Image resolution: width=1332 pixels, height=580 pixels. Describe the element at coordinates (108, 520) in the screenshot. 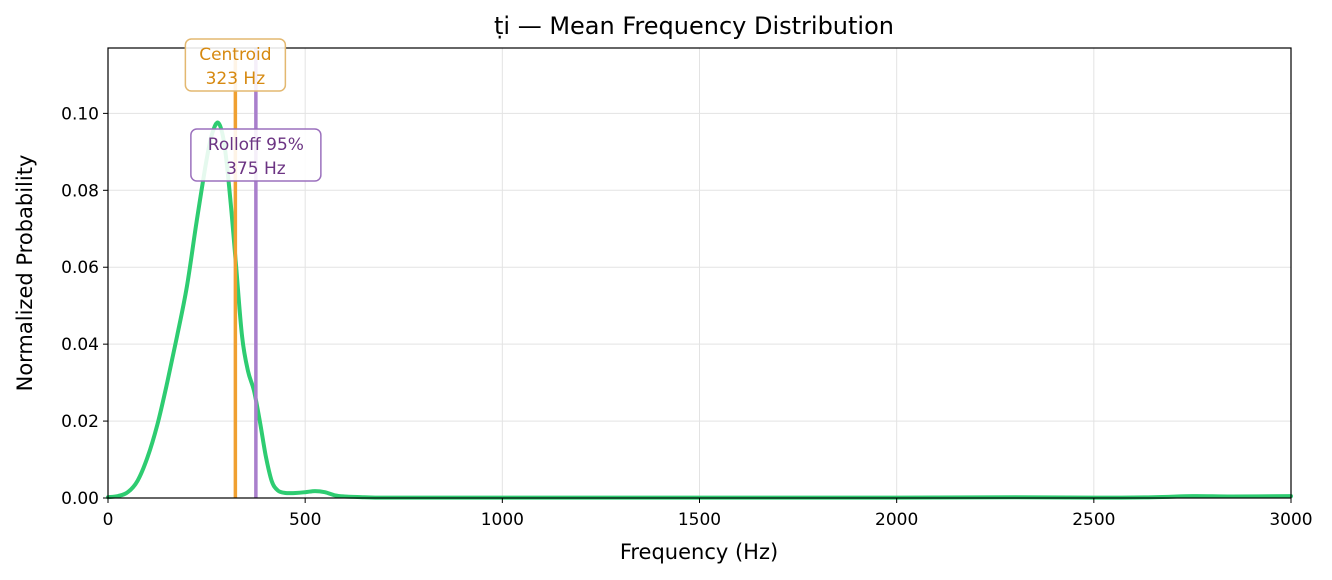

I see `x-tick-label: 0` at that location.